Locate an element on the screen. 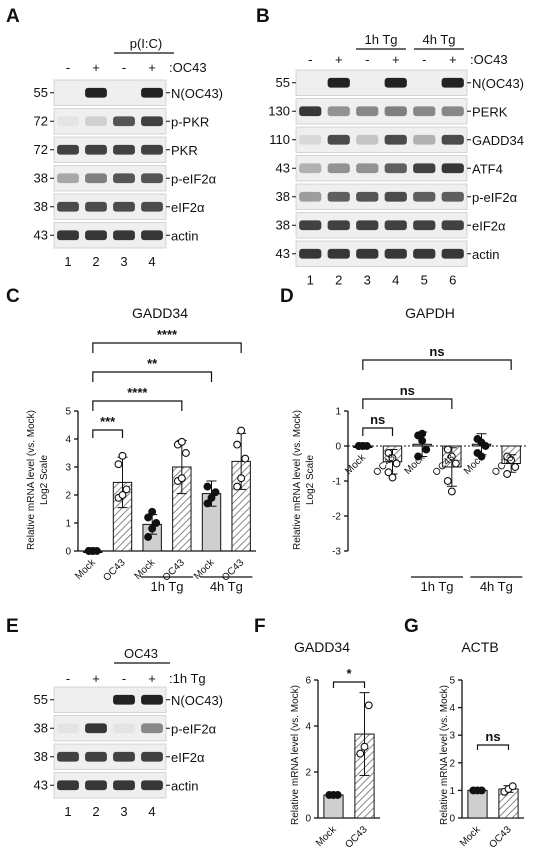 Image resolution: width=550 pixels, height=866 pixels. chart-g-title: ACTB is located at coordinates (479, 647).